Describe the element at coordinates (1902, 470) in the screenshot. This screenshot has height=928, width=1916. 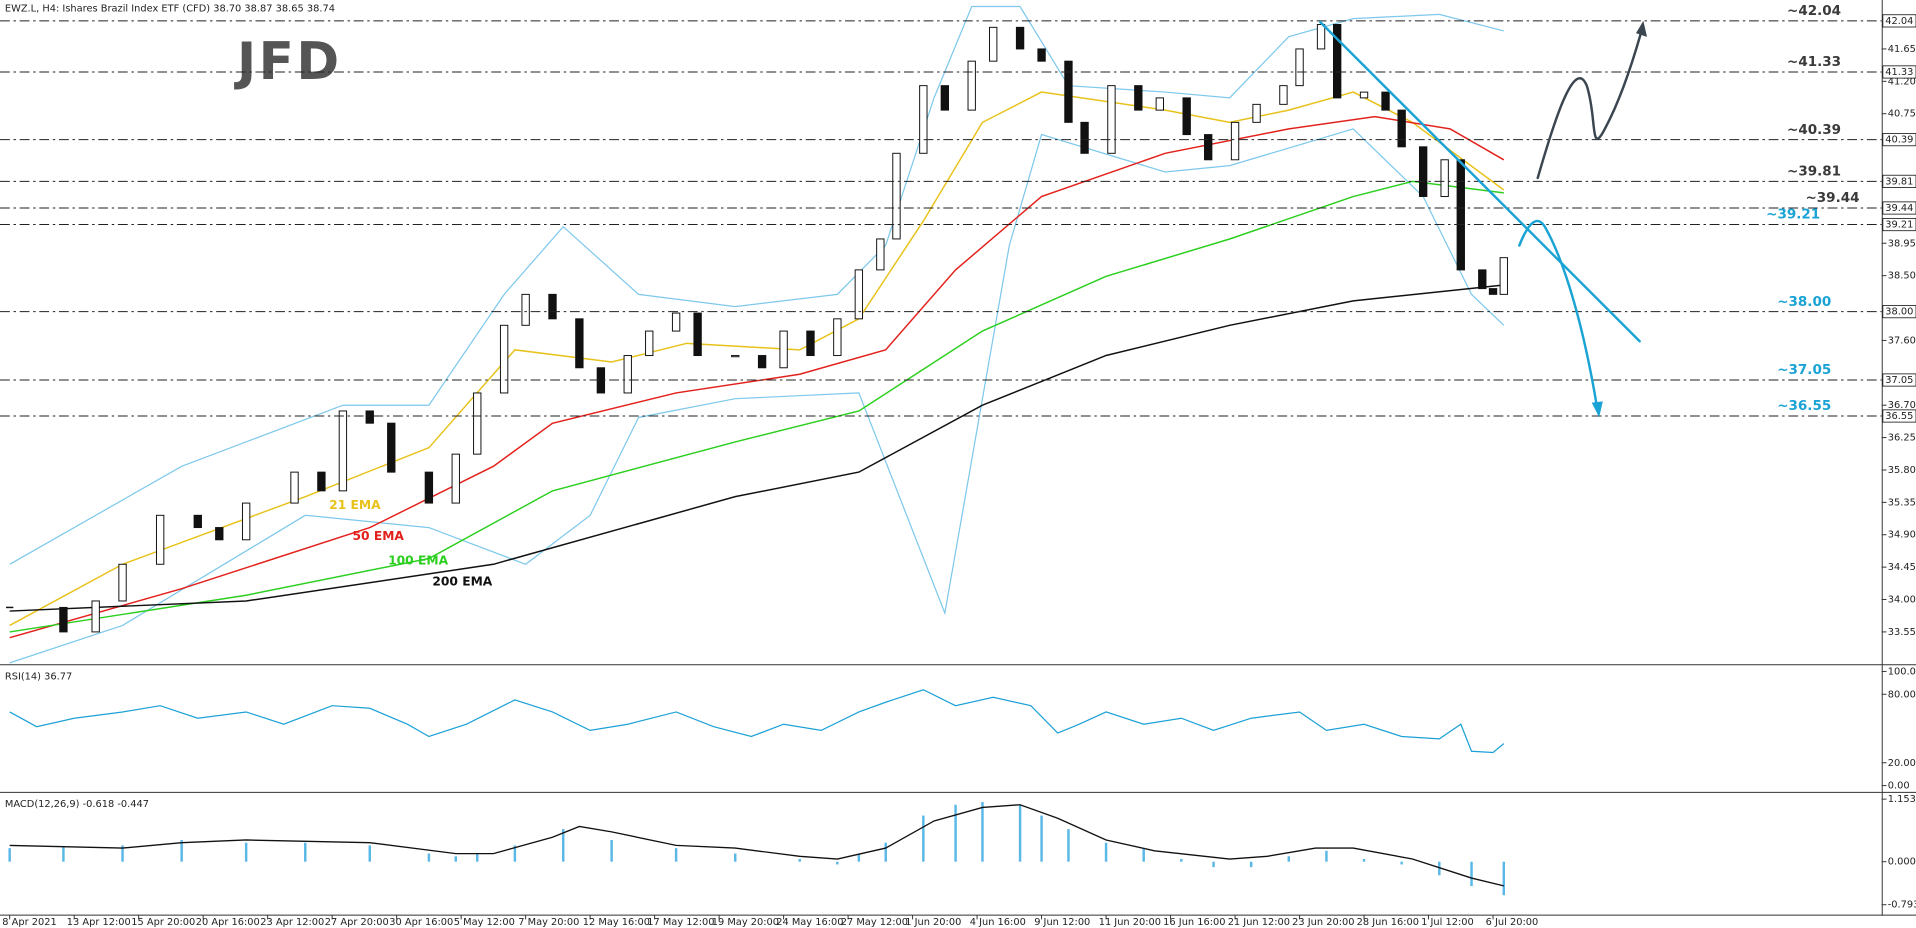
I see `y-tick-label: 35.80` at that location.